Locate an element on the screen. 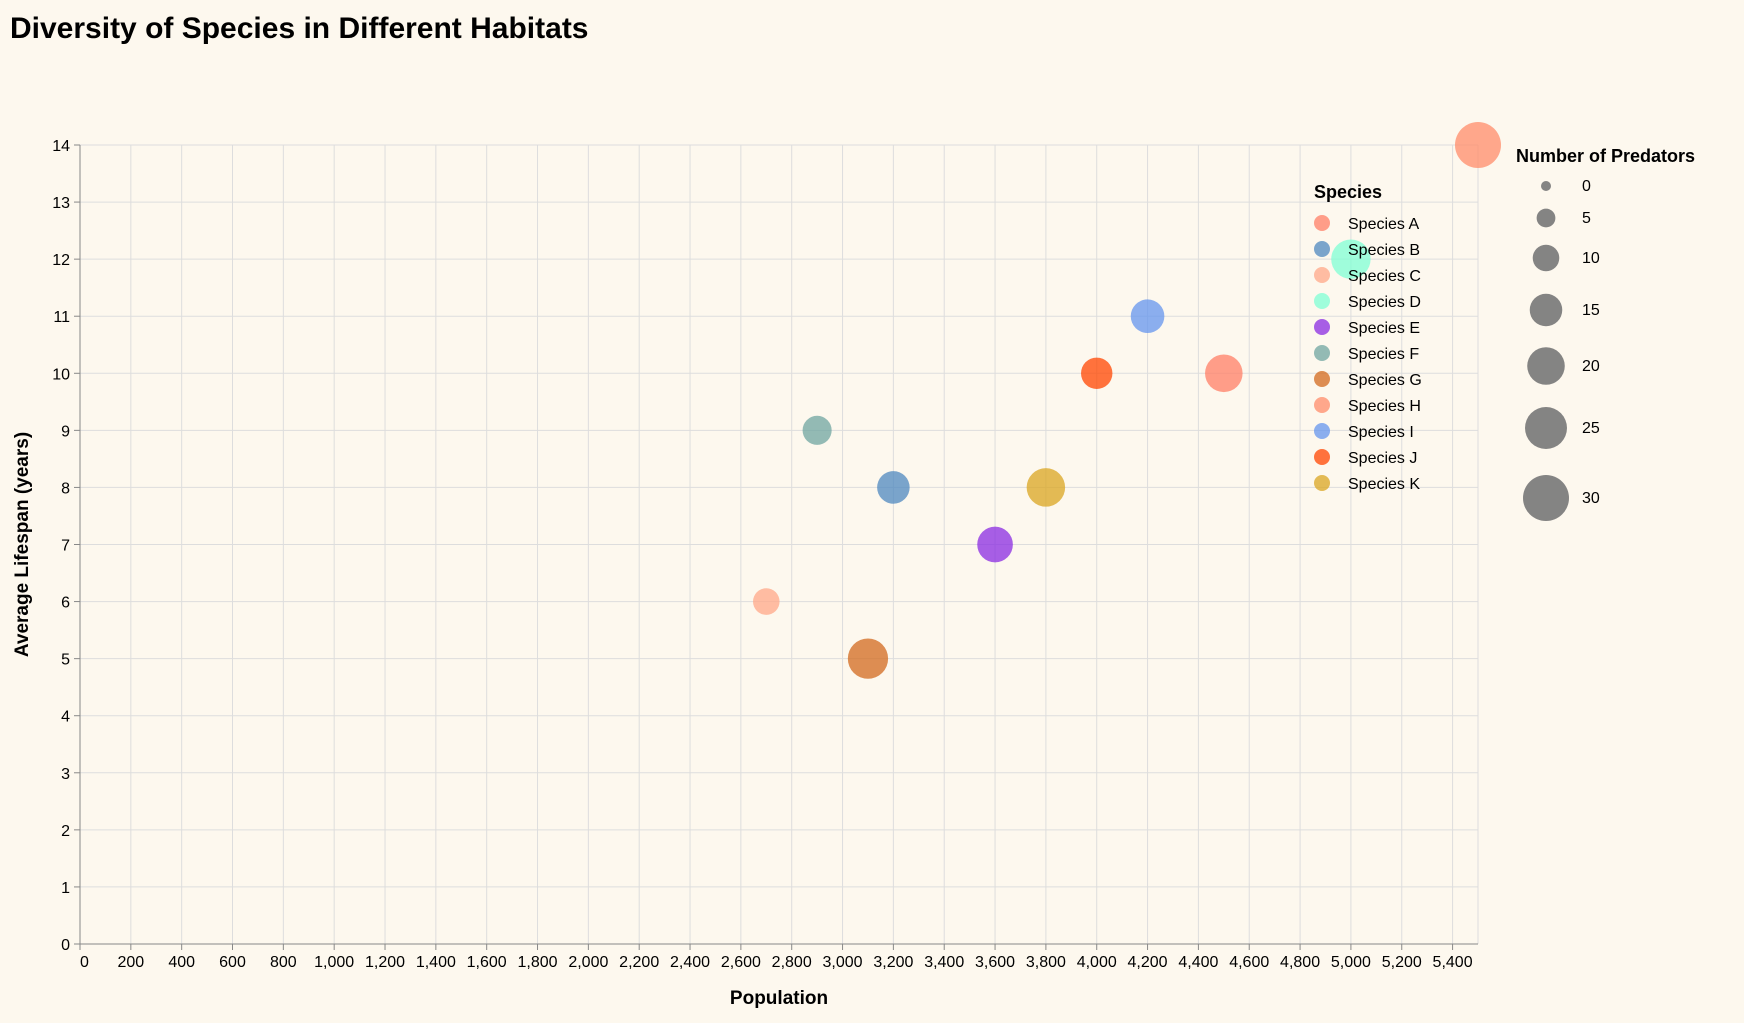  y-tick-label: 8 is located at coordinates (65, 488).